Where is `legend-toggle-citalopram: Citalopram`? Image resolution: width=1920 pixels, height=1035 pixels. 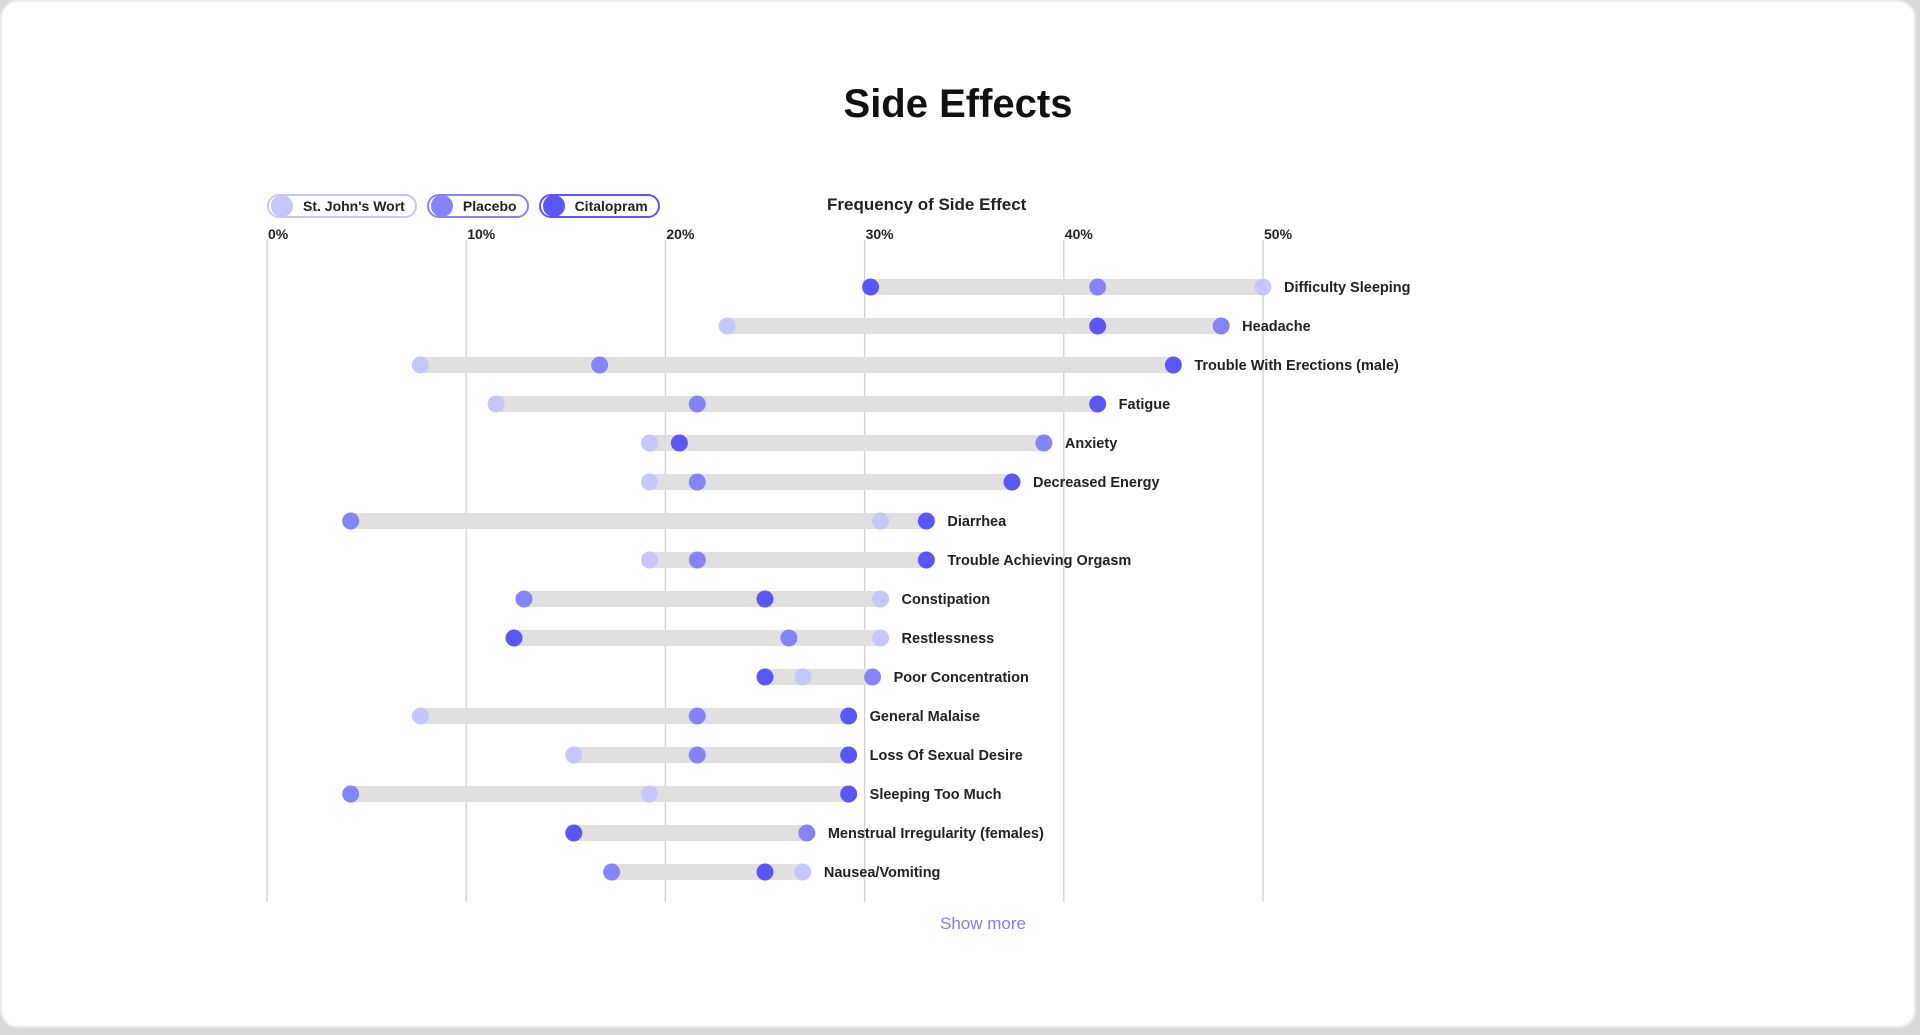 legend-toggle-citalopram: Citalopram is located at coordinates (599, 206).